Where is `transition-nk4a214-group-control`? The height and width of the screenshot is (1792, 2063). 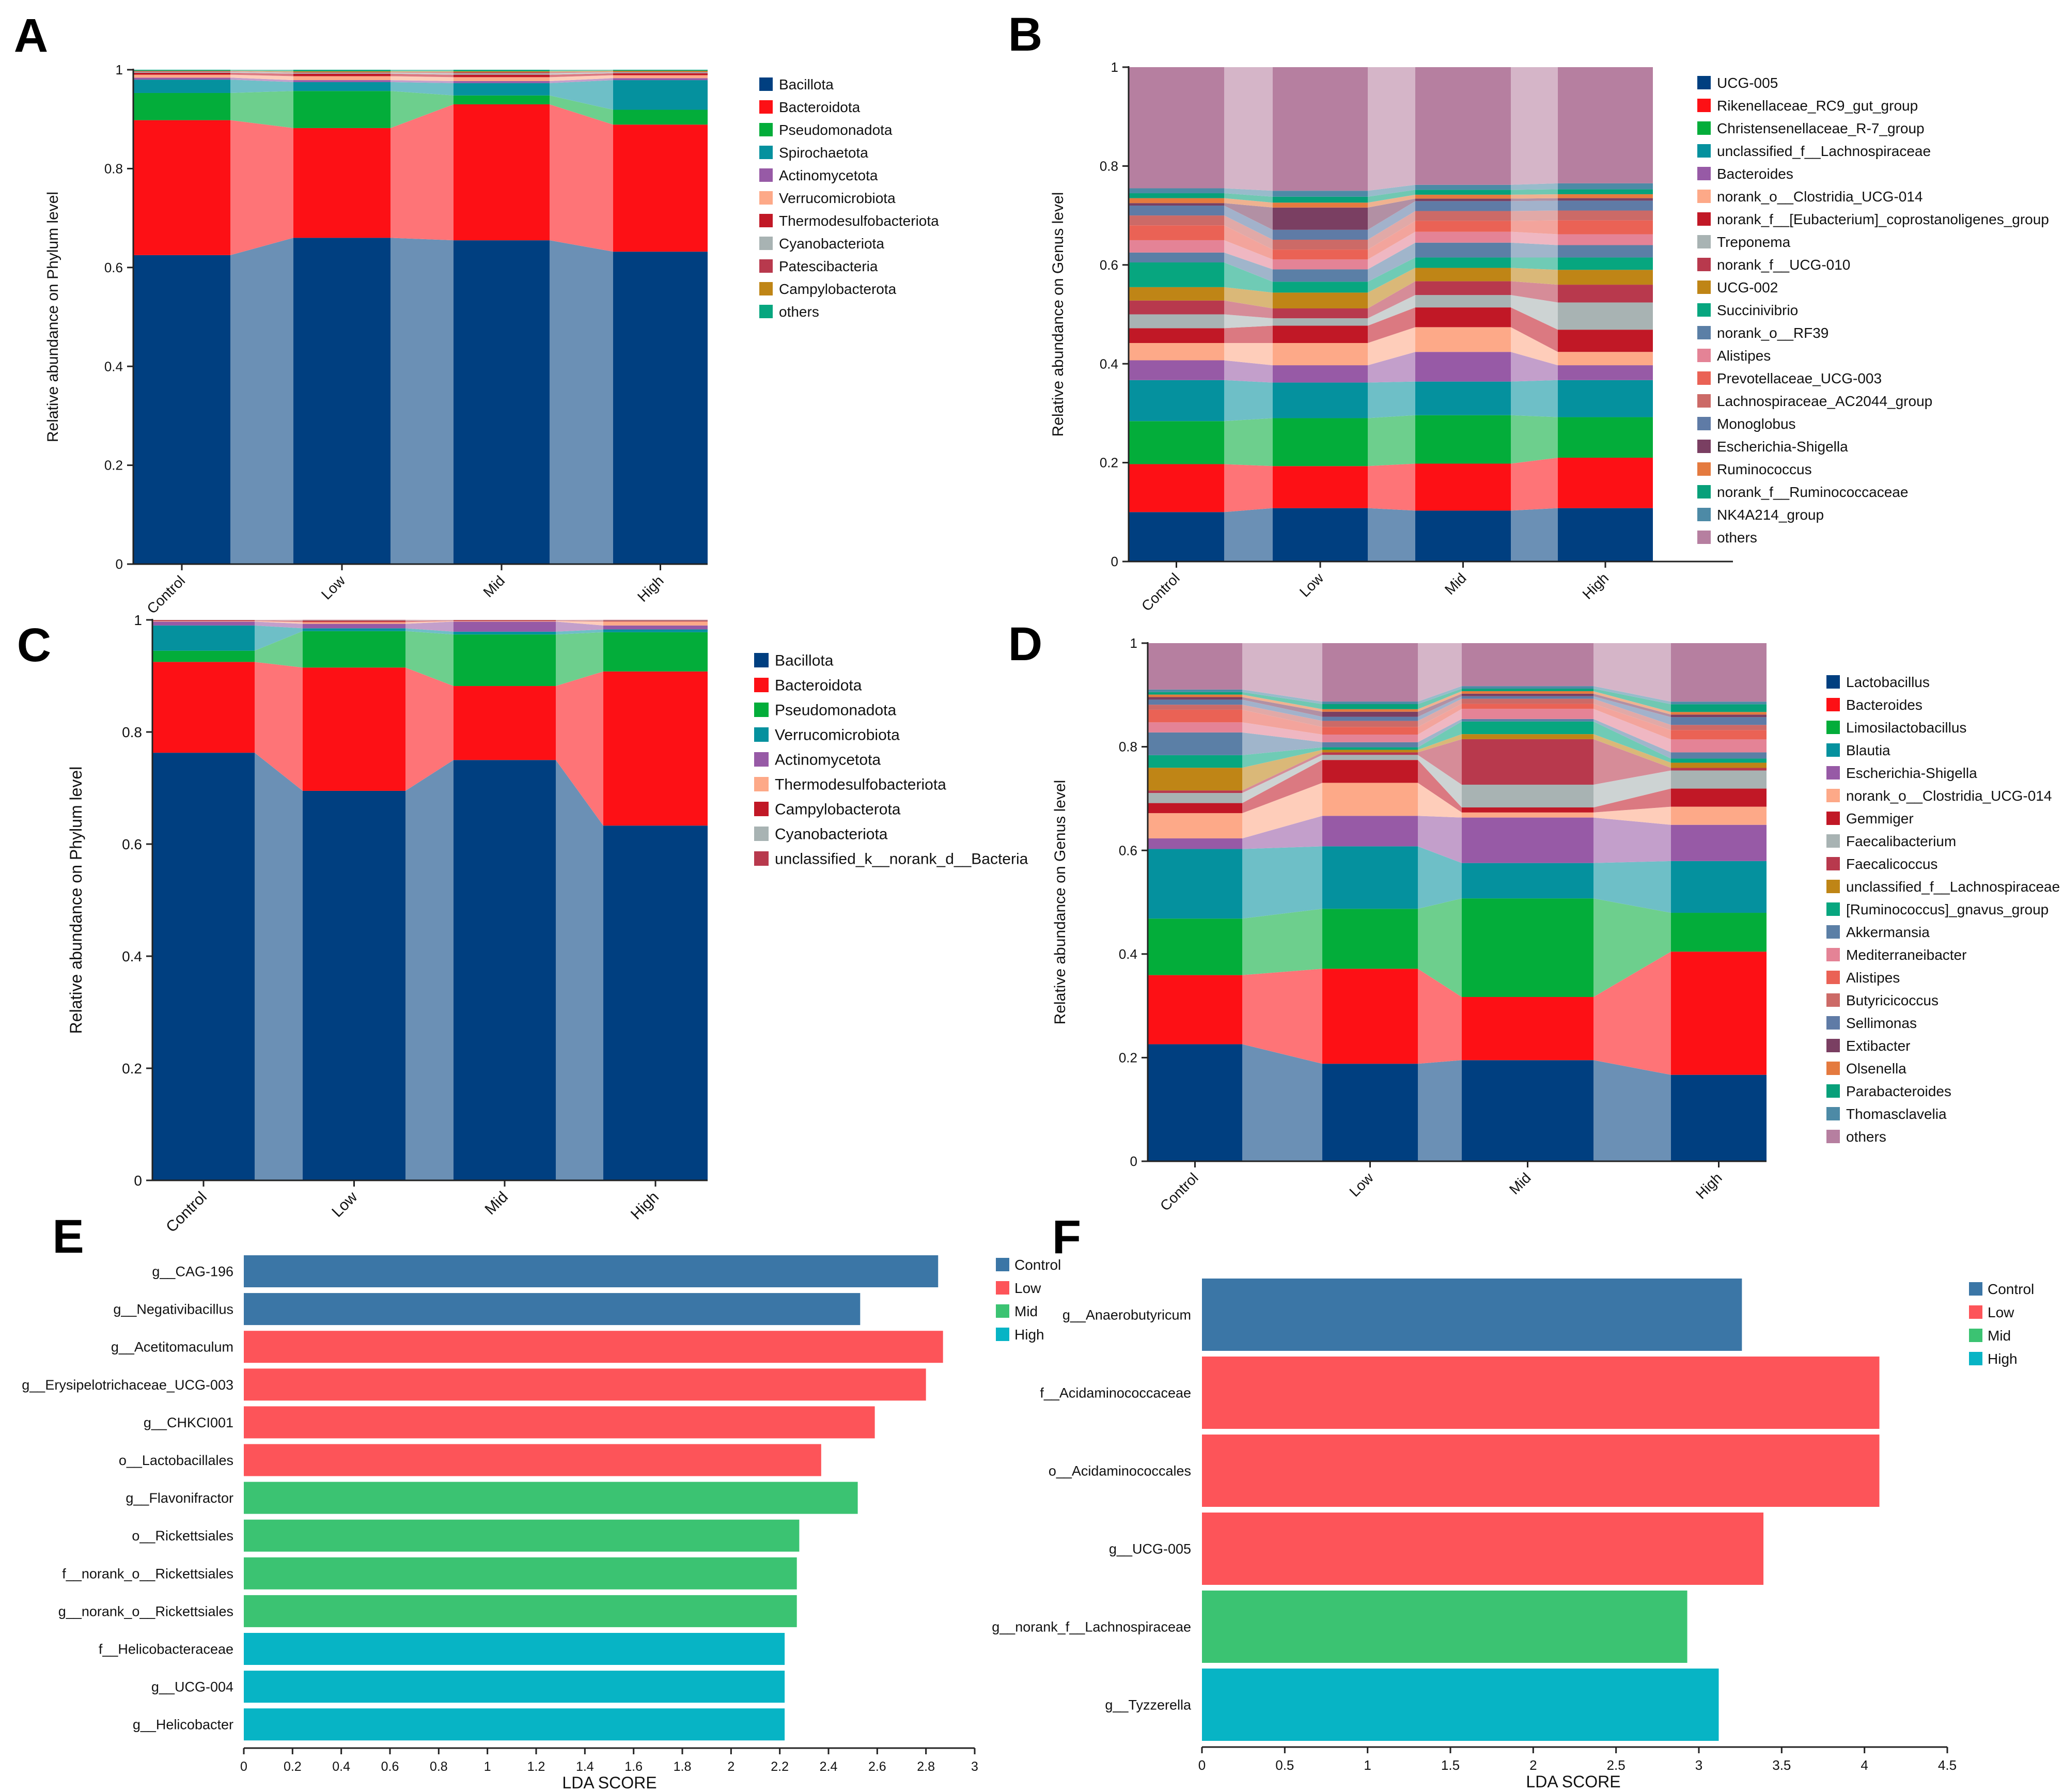 transition-nk4a214-group-control is located at coordinates (1248, 192).